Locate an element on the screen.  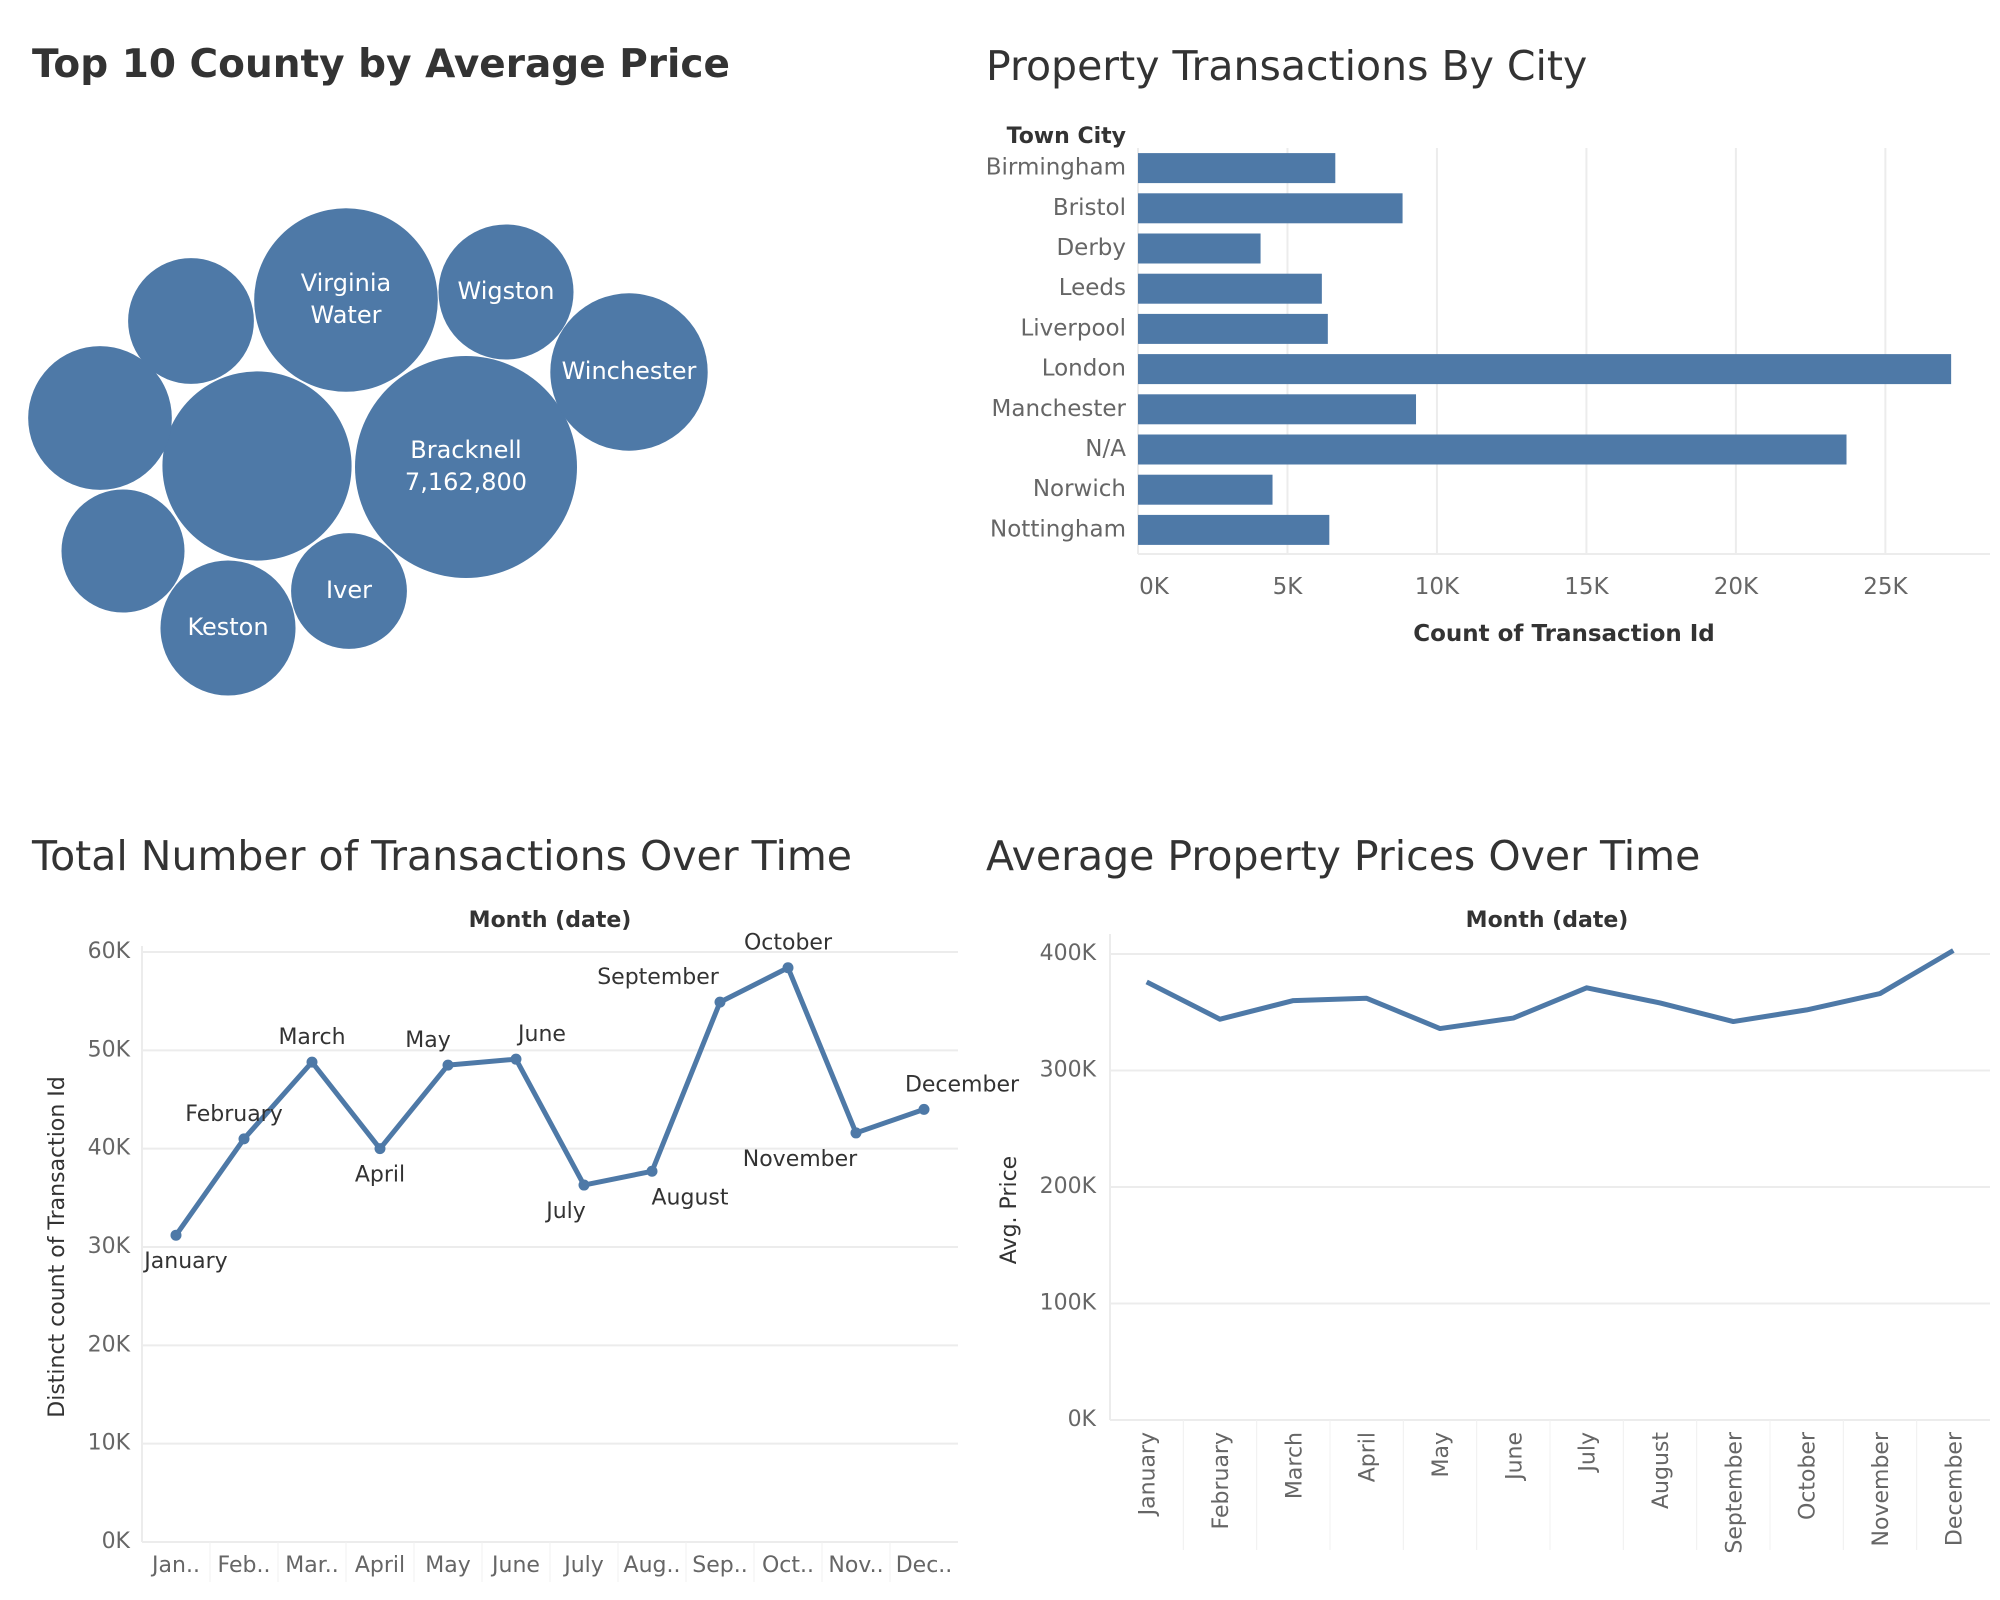
y-tick-label: 200K is located at coordinates (1068, 1186).